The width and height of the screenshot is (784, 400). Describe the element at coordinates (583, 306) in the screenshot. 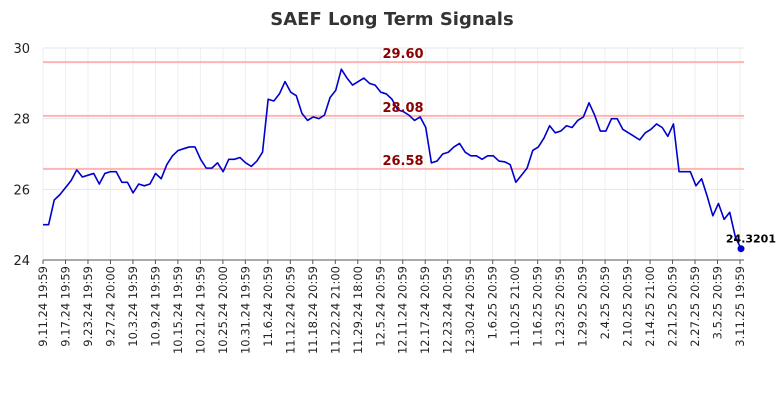

I see `x-tick-label: 1.29.25 20:59` at that location.